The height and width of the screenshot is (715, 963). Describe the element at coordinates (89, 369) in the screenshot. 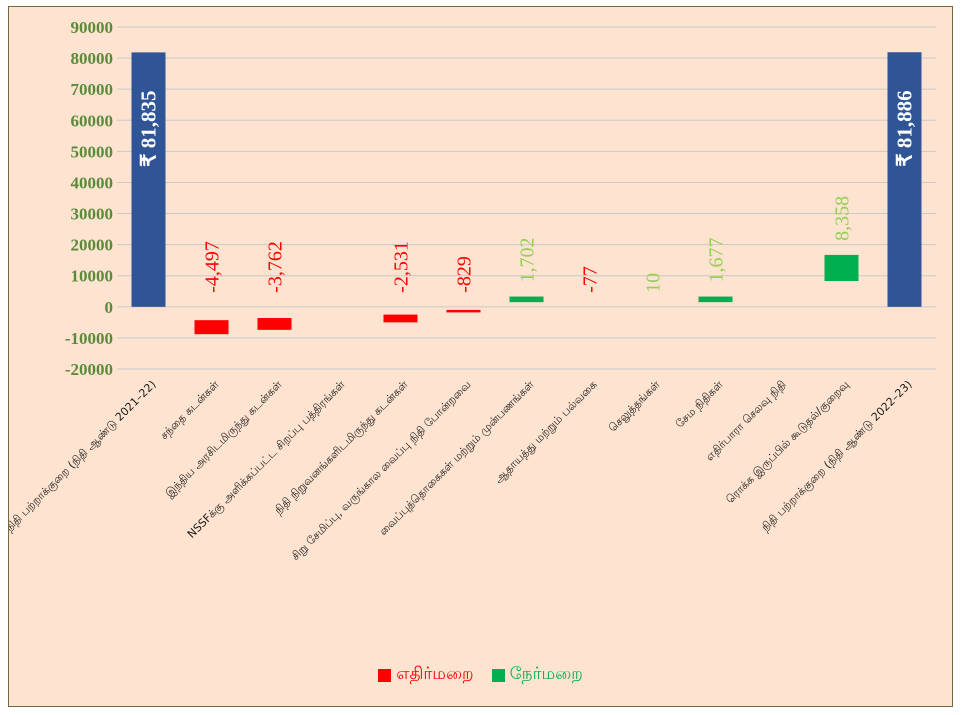

I see `y-tick-label: -20000` at that location.